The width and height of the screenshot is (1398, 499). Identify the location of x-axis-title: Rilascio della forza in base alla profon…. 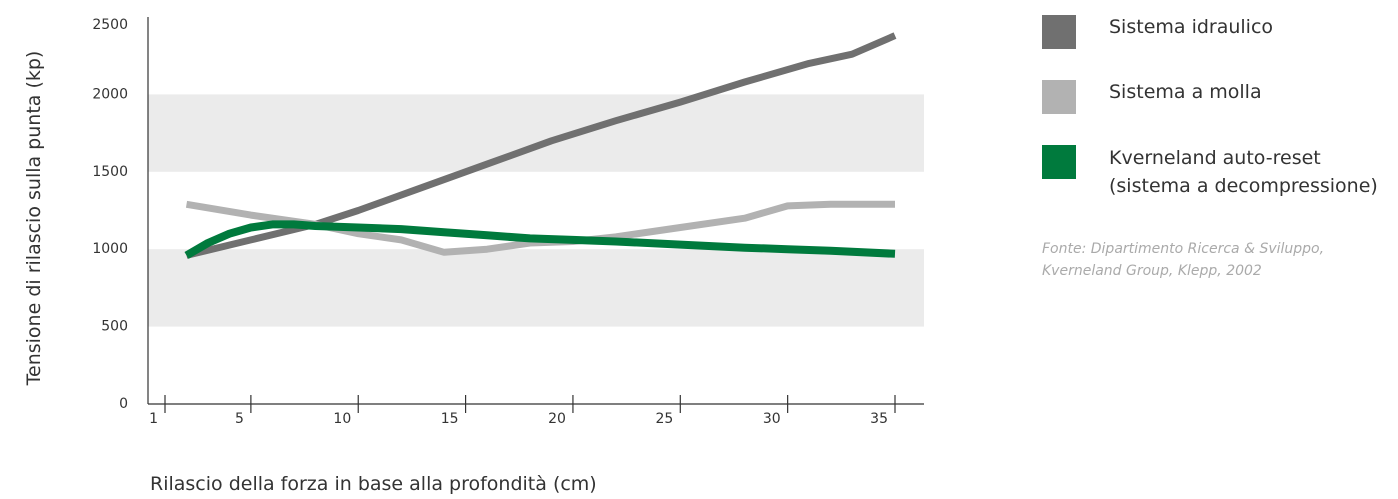
(373, 484).